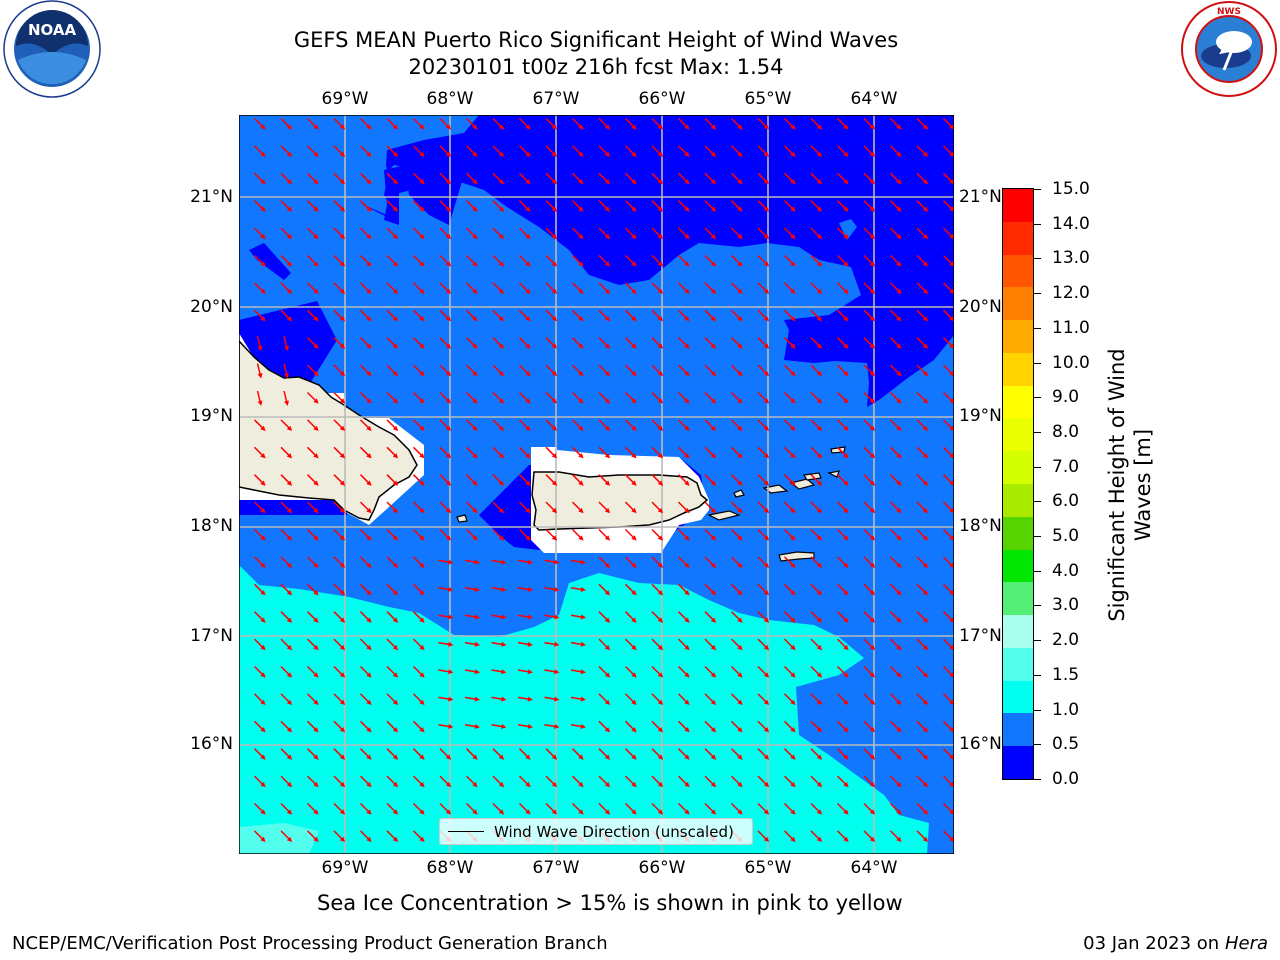 This screenshot has height=960, width=1280. I want to click on land-st-john, so click(802, 484).